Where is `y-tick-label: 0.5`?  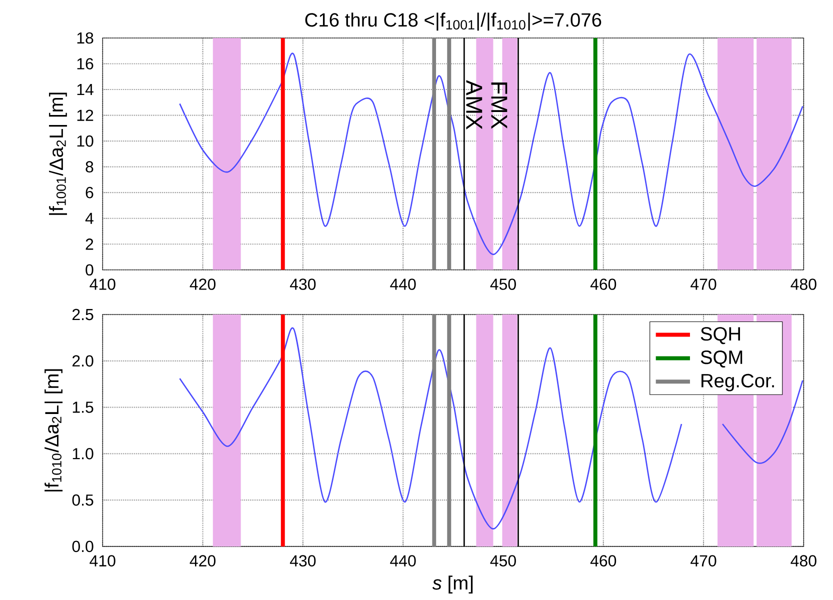
y-tick-label: 0.5 is located at coordinates (83, 500).